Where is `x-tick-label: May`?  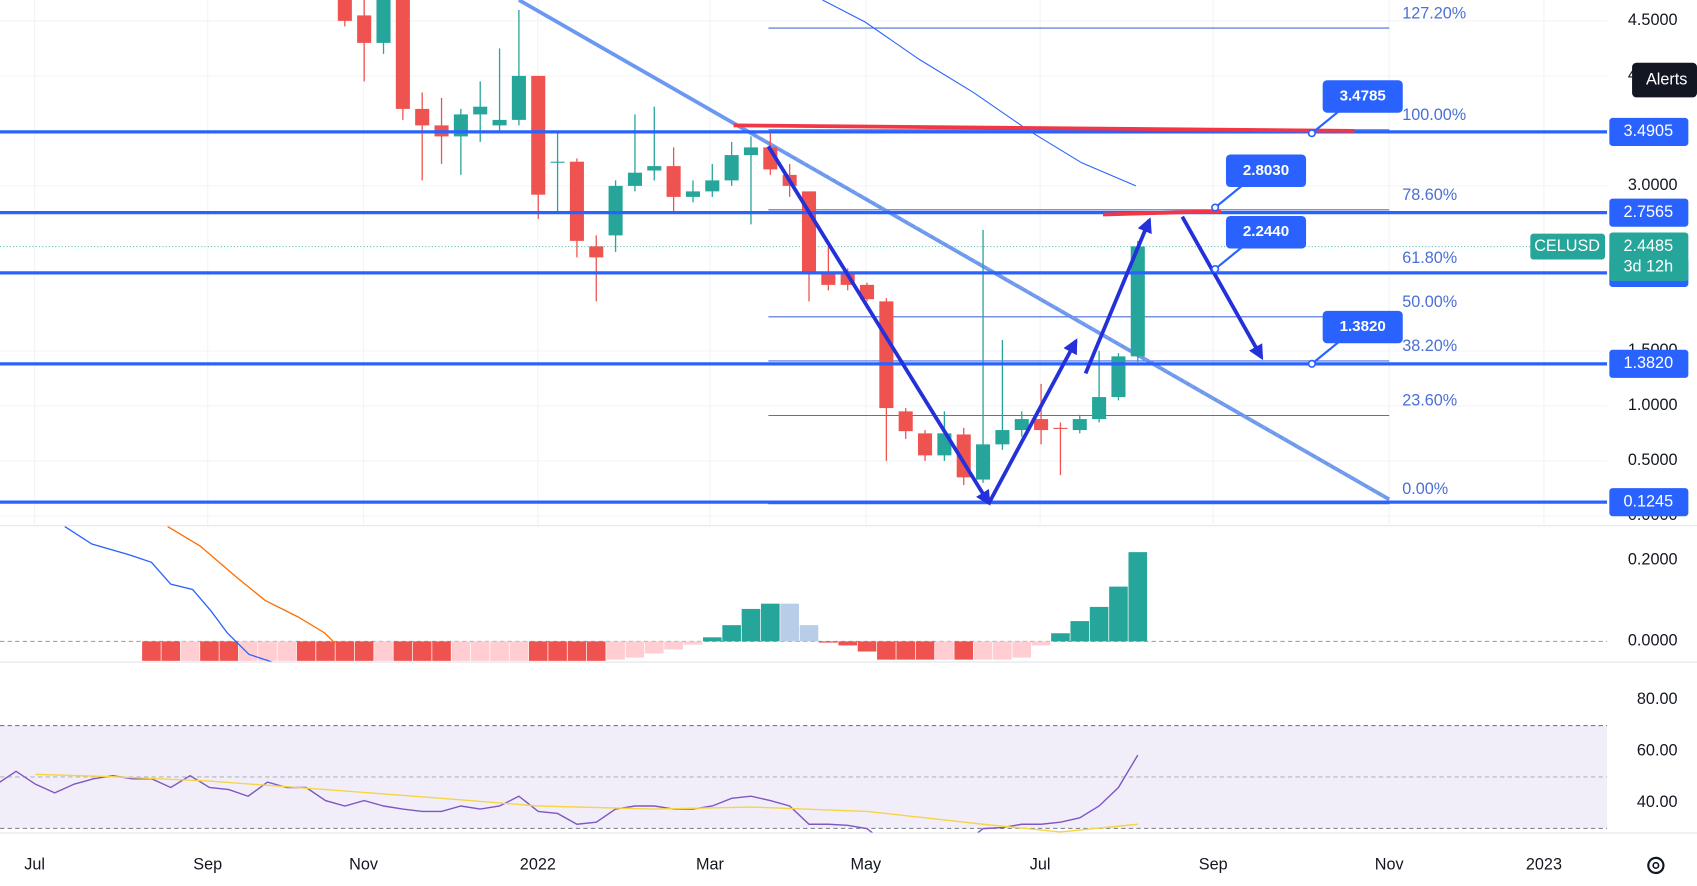 x-tick-label: May is located at coordinates (867, 865).